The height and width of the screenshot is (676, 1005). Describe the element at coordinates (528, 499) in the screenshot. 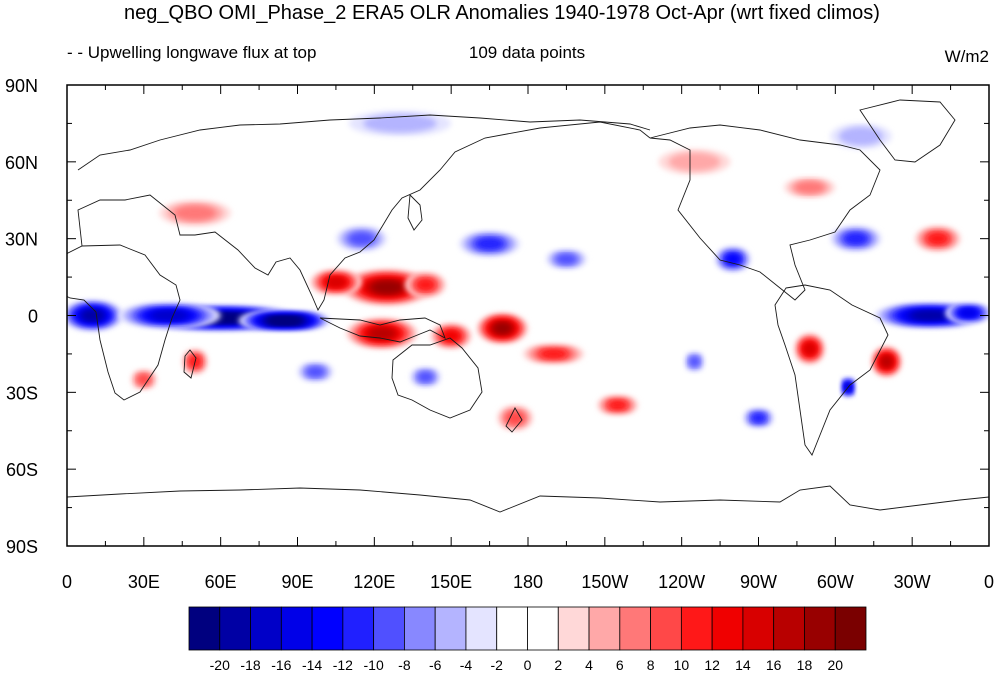

I see `antarctica-coastline` at that location.